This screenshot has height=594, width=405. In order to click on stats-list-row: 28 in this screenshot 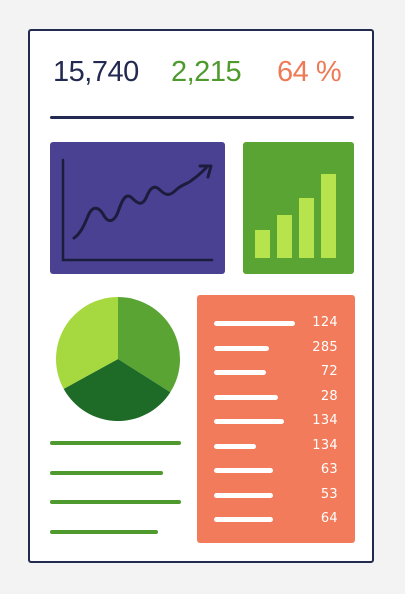, I will do `click(276, 397)`.